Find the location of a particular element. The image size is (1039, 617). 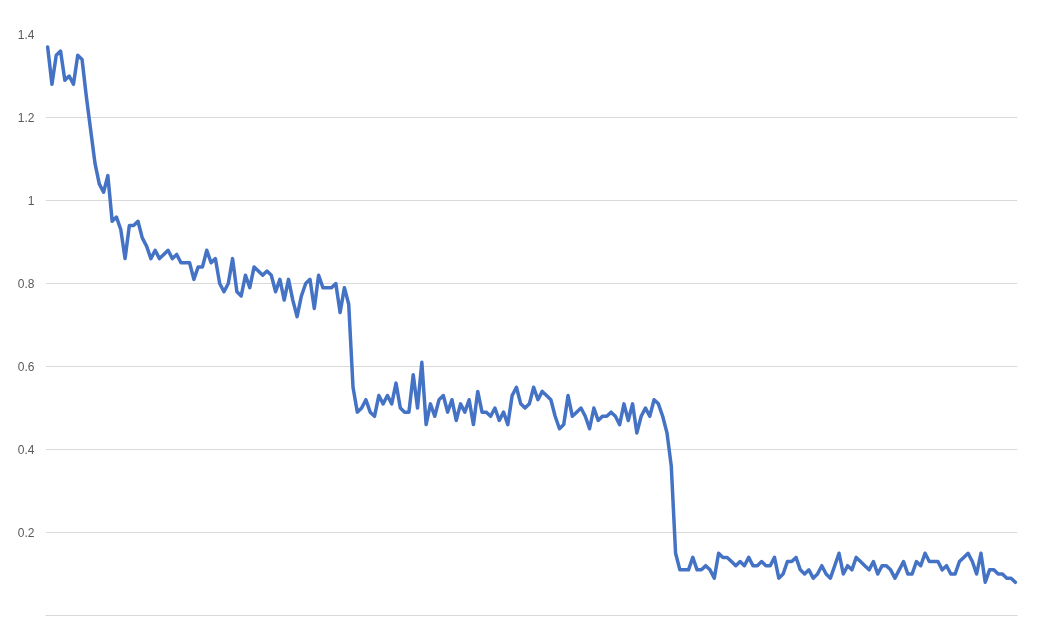

y-tick-label: 0.8 is located at coordinates (26, 284).